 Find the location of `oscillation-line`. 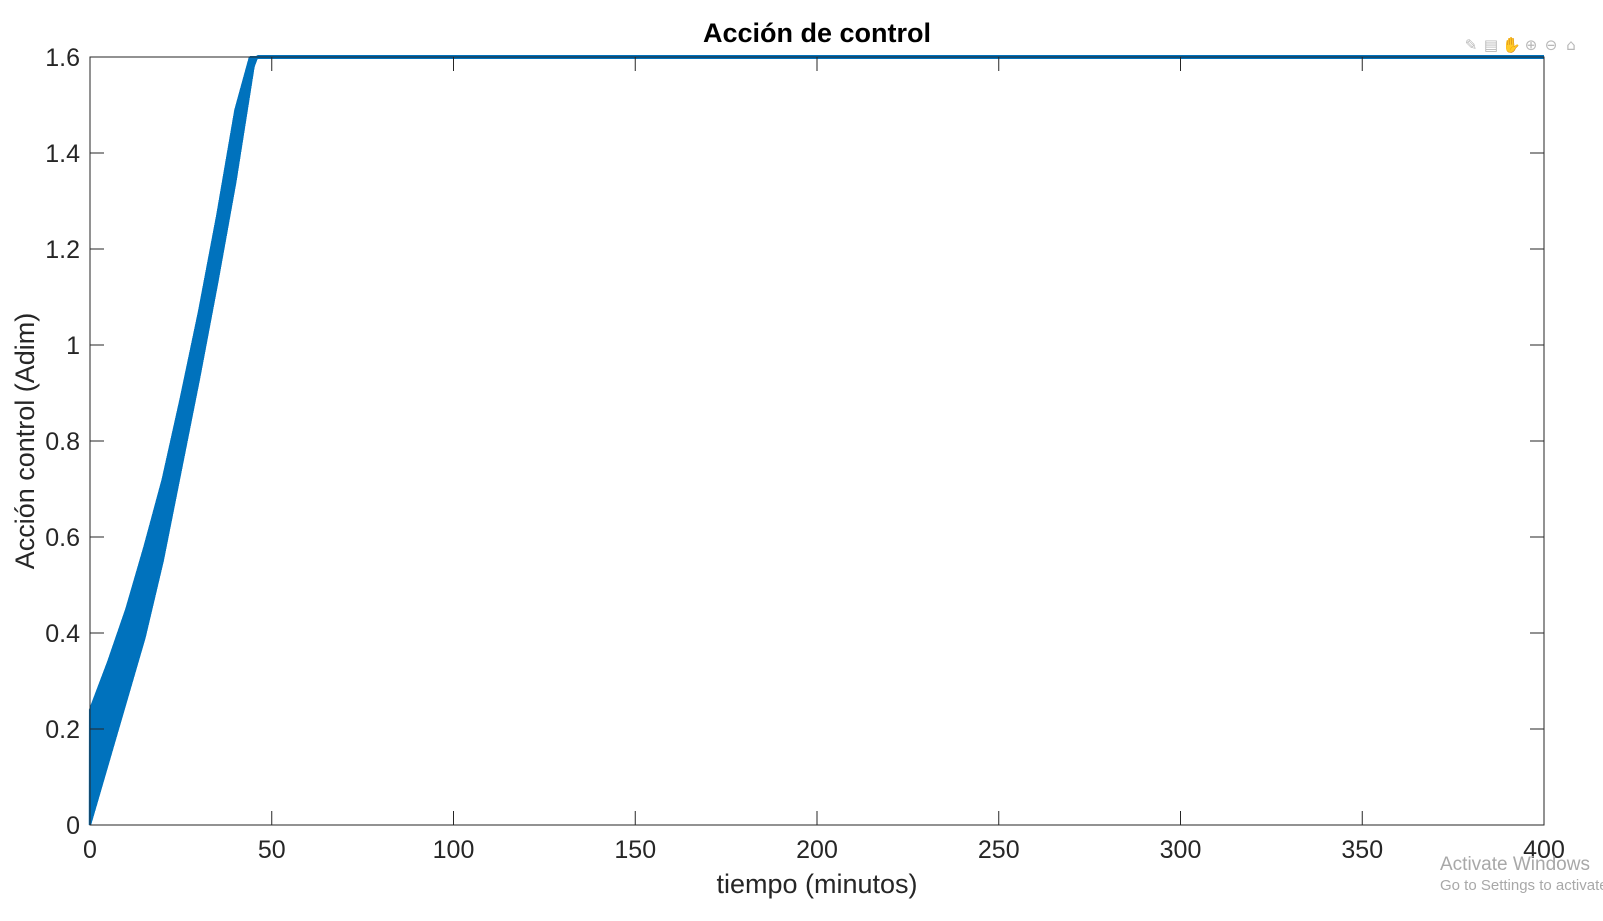

oscillation-line is located at coordinates (173, 440).